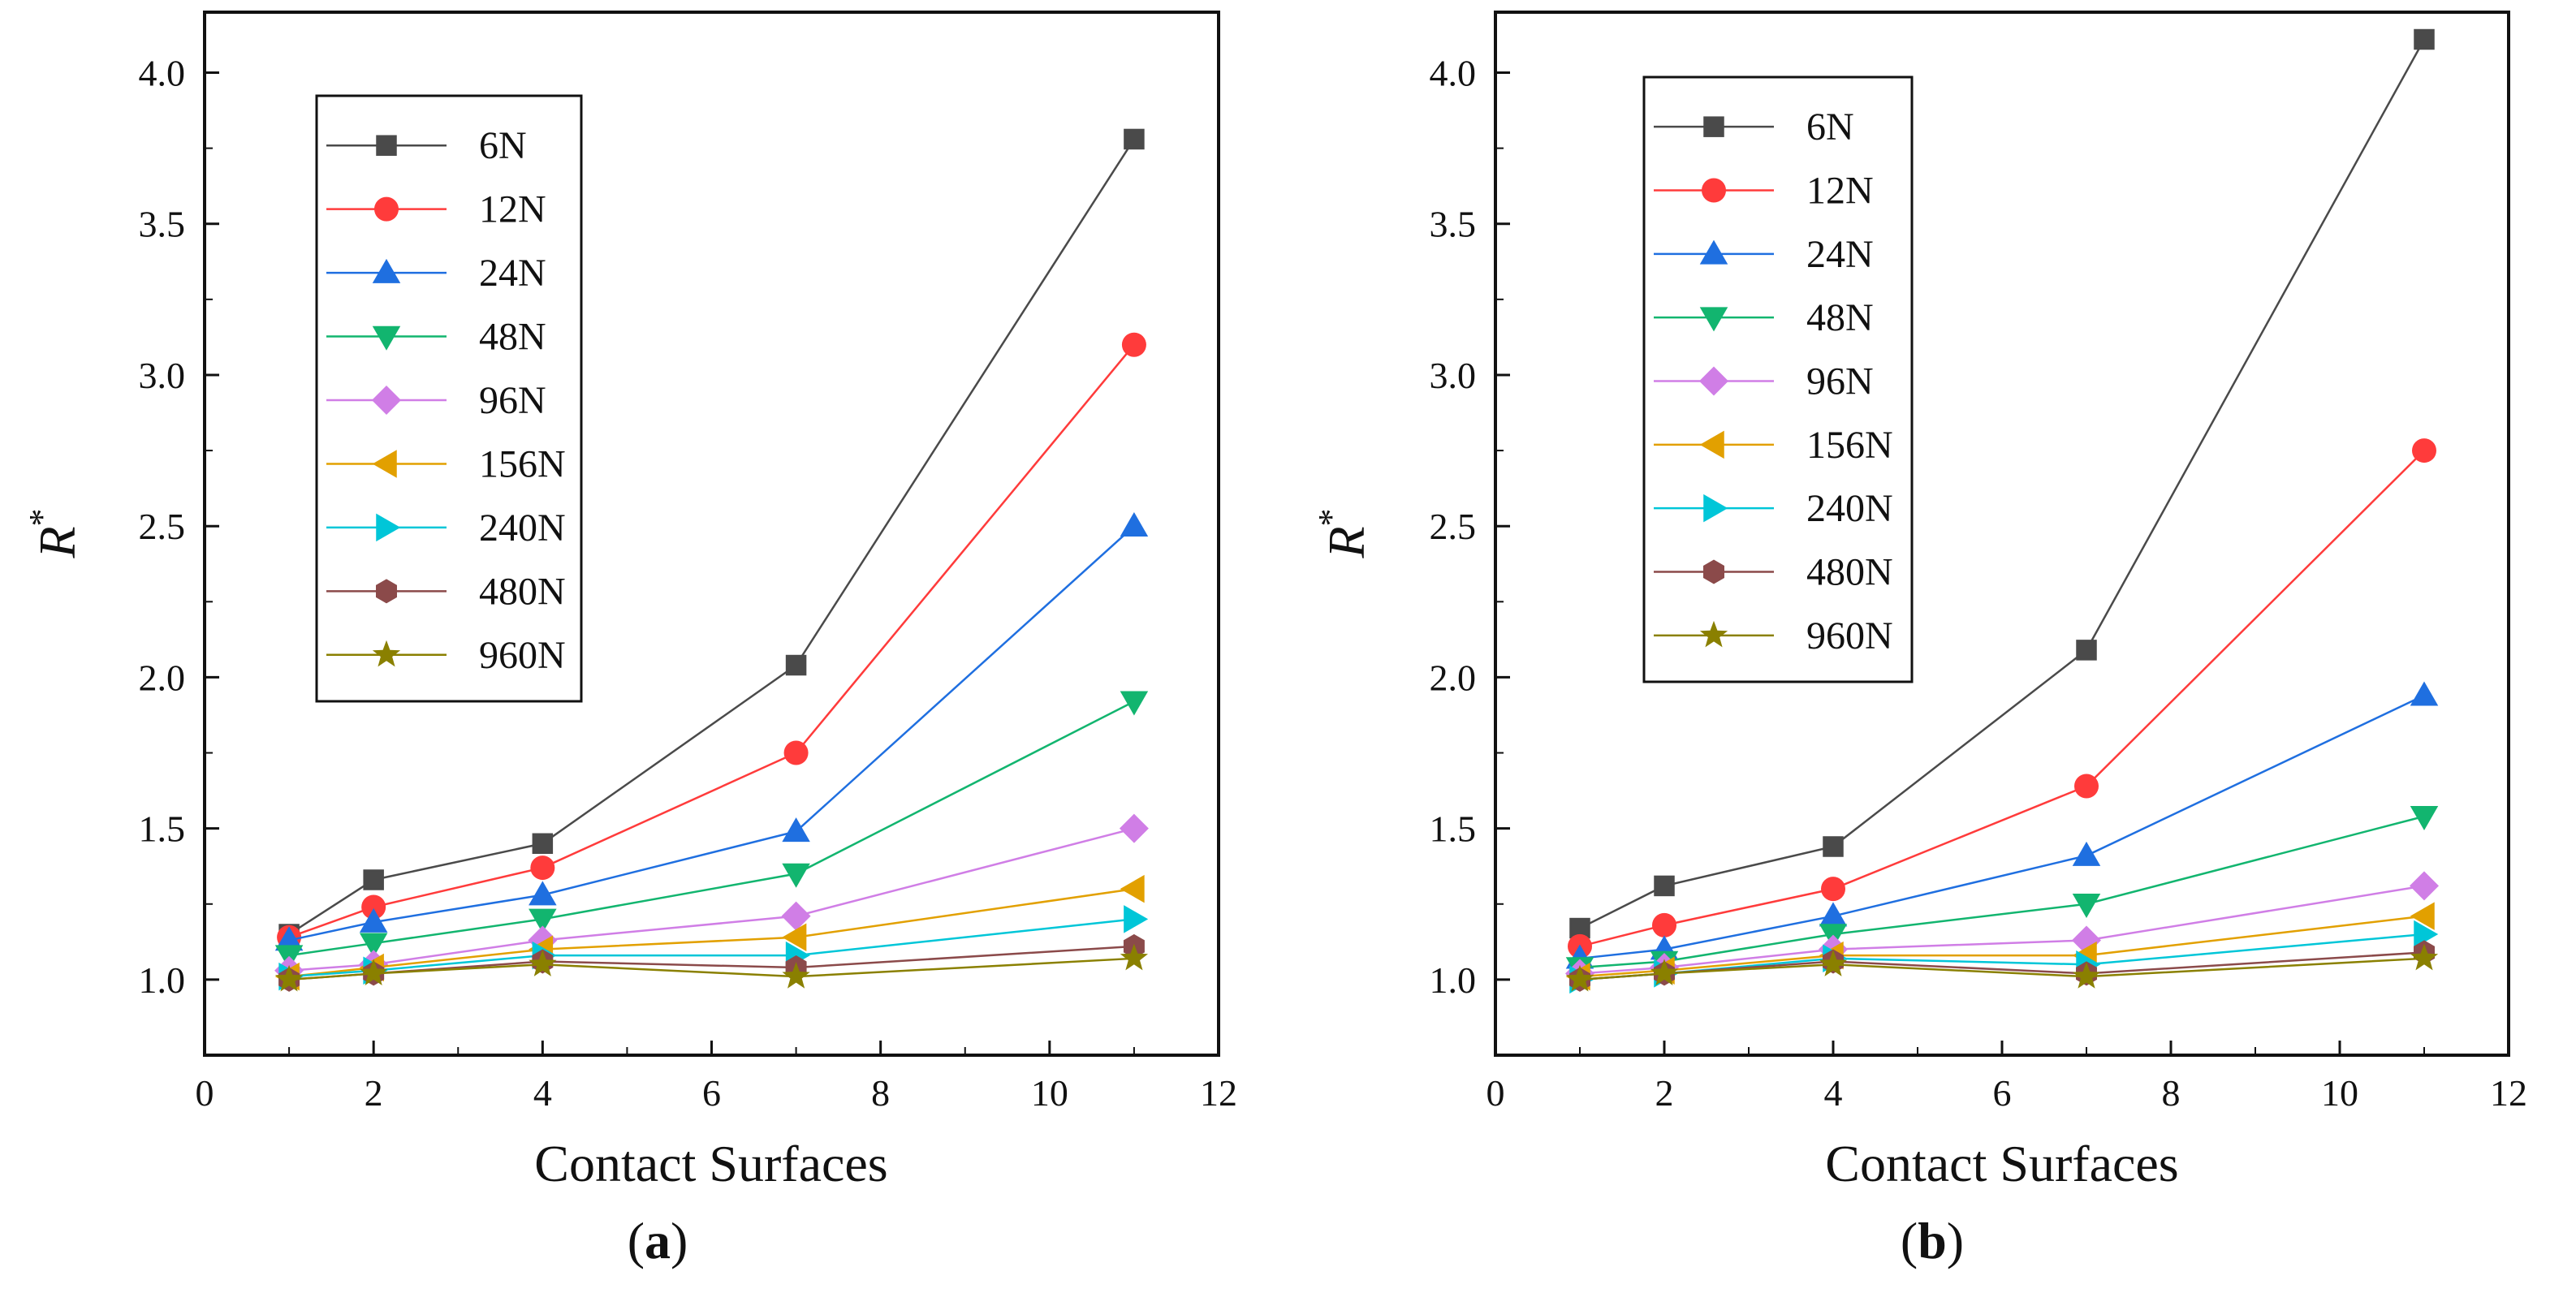 Image resolution: width=2576 pixels, height=1293 pixels. I want to click on data-point-156N-b, so click(2422, 916).